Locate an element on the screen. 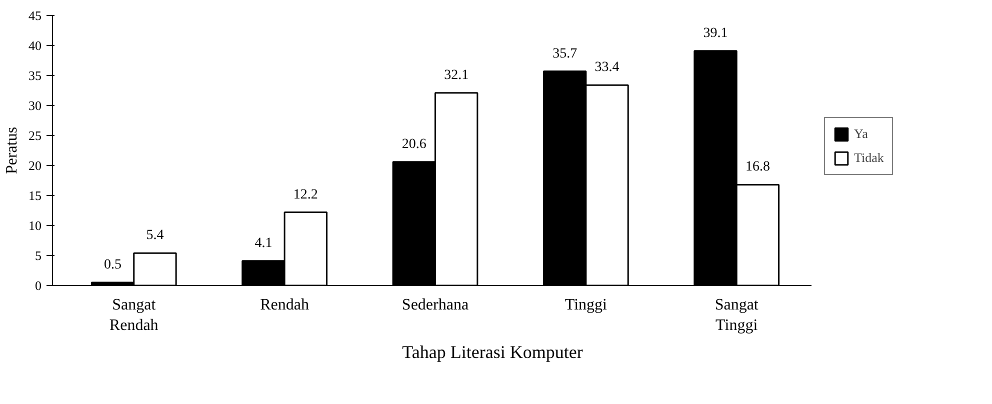  y-tick-label: 40 is located at coordinates (35, 45).